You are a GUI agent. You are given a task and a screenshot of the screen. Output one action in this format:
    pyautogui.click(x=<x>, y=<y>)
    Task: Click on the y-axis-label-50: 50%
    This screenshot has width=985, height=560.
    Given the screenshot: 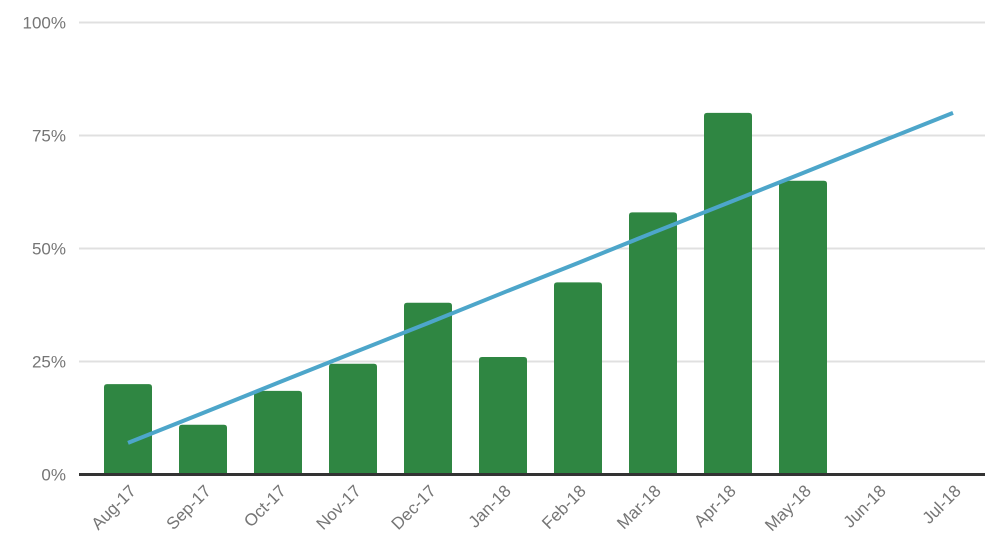 What is the action you would take?
    pyautogui.click(x=49, y=248)
    